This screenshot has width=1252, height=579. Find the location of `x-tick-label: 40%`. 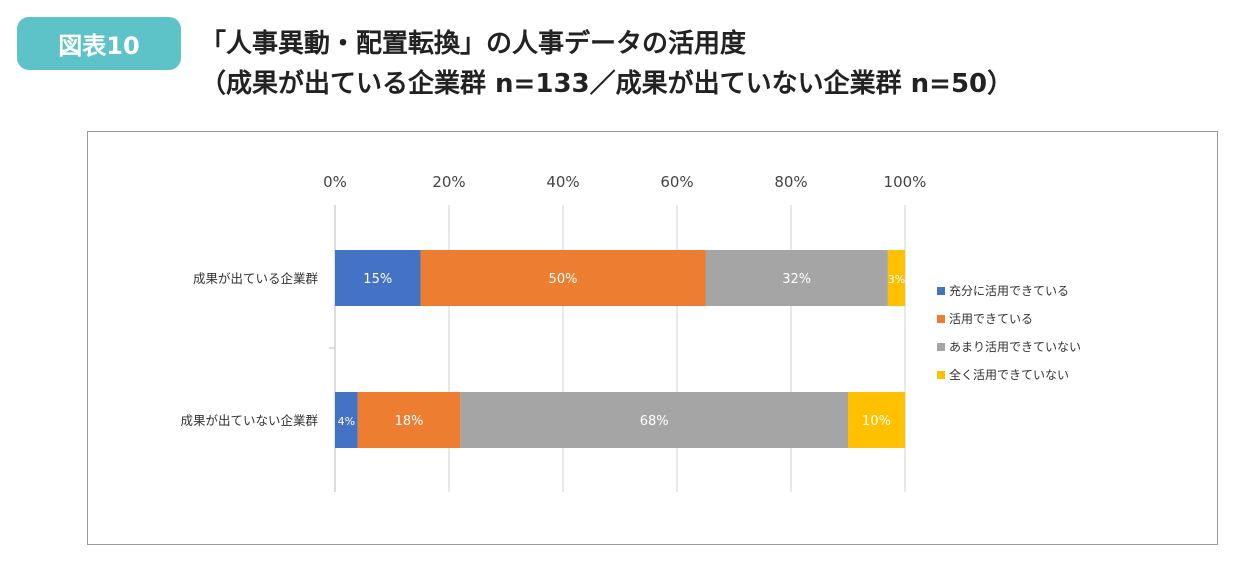

x-tick-label: 40% is located at coordinates (562, 182).